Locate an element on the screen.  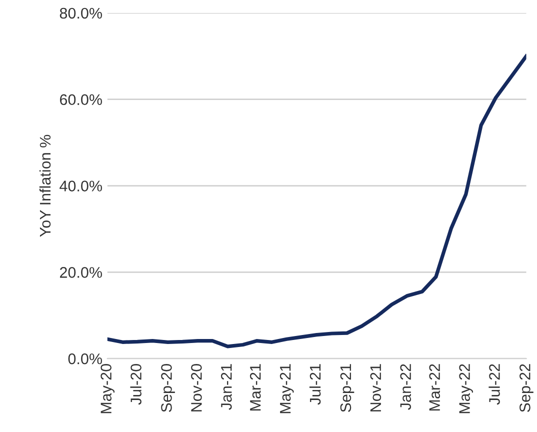
x-tick-label: Jul-21 is located at coordinates (315, 384).